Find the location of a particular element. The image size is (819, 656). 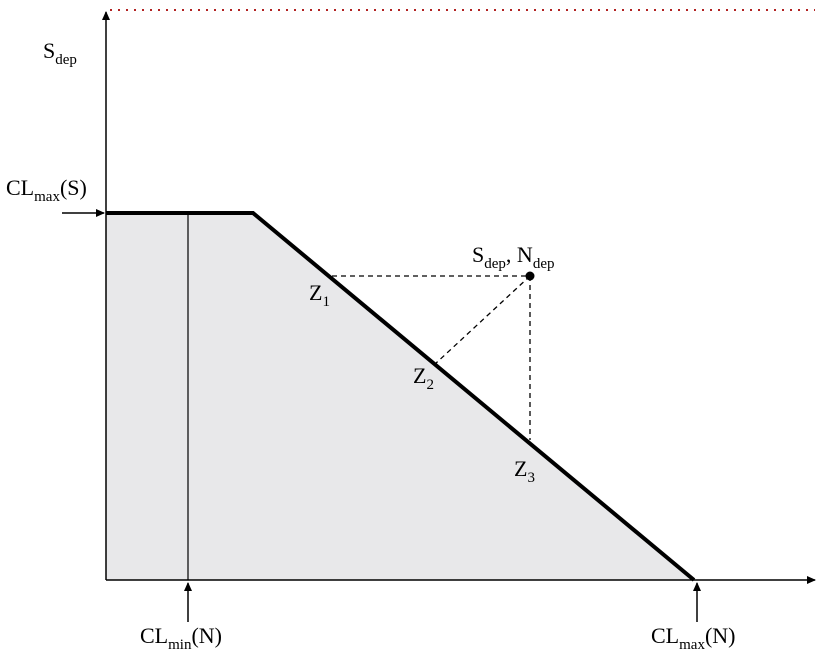

projection-z2-line is located at coordinates (482, 320).